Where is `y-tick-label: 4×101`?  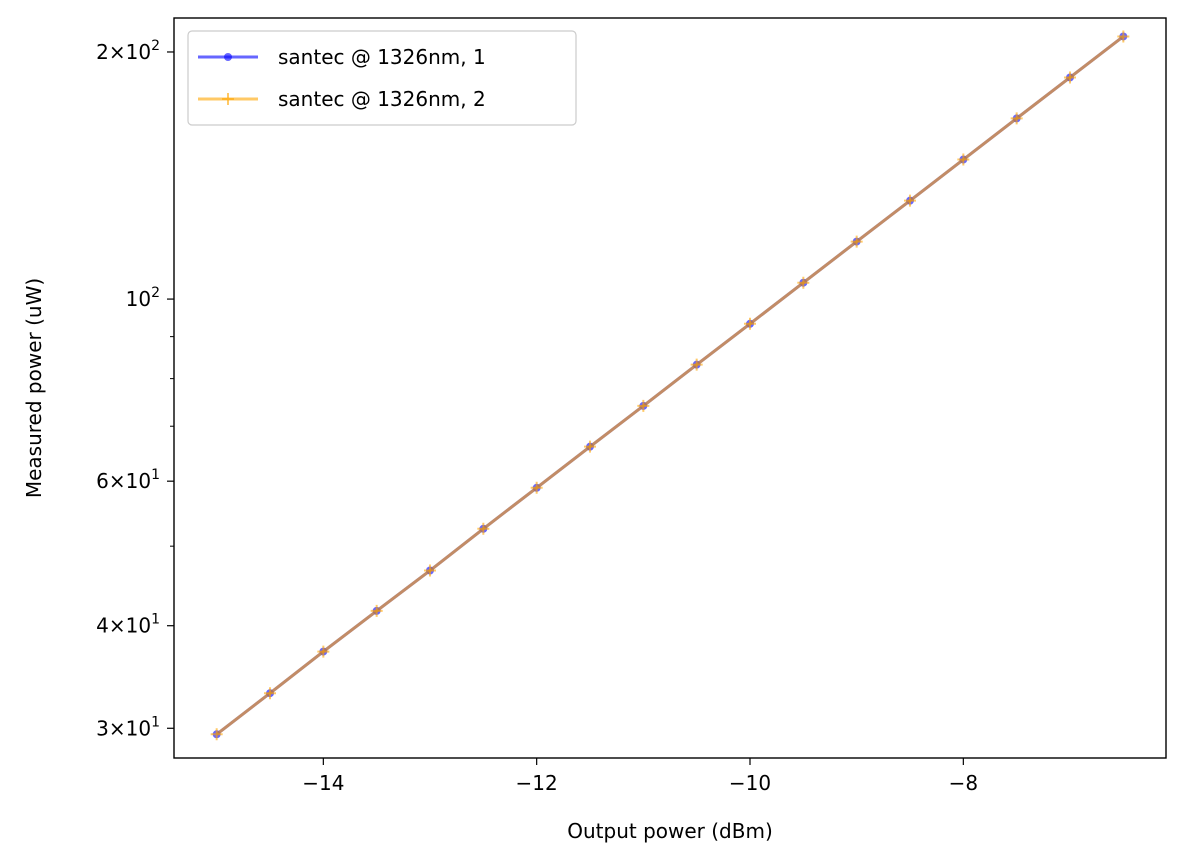
y-tick-label: 4×101 is located at coordinates (128, 625).